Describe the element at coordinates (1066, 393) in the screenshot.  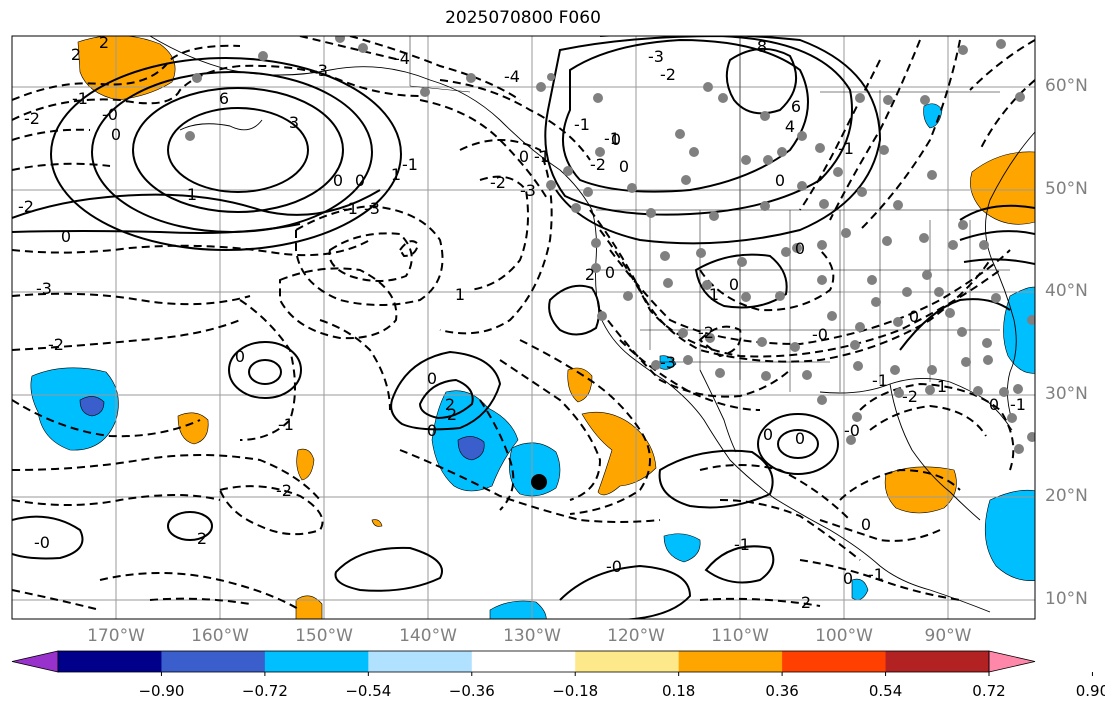
I see `lat-tick-label: 30°N` at that location.